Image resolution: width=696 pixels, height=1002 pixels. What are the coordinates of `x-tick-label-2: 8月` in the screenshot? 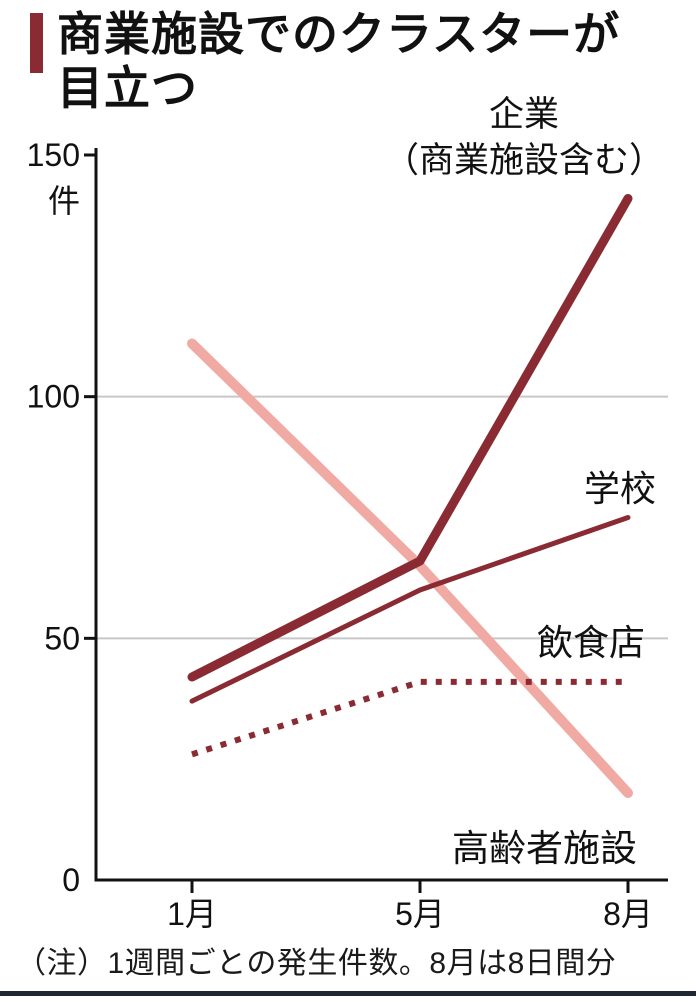 It's located at (628, 914).